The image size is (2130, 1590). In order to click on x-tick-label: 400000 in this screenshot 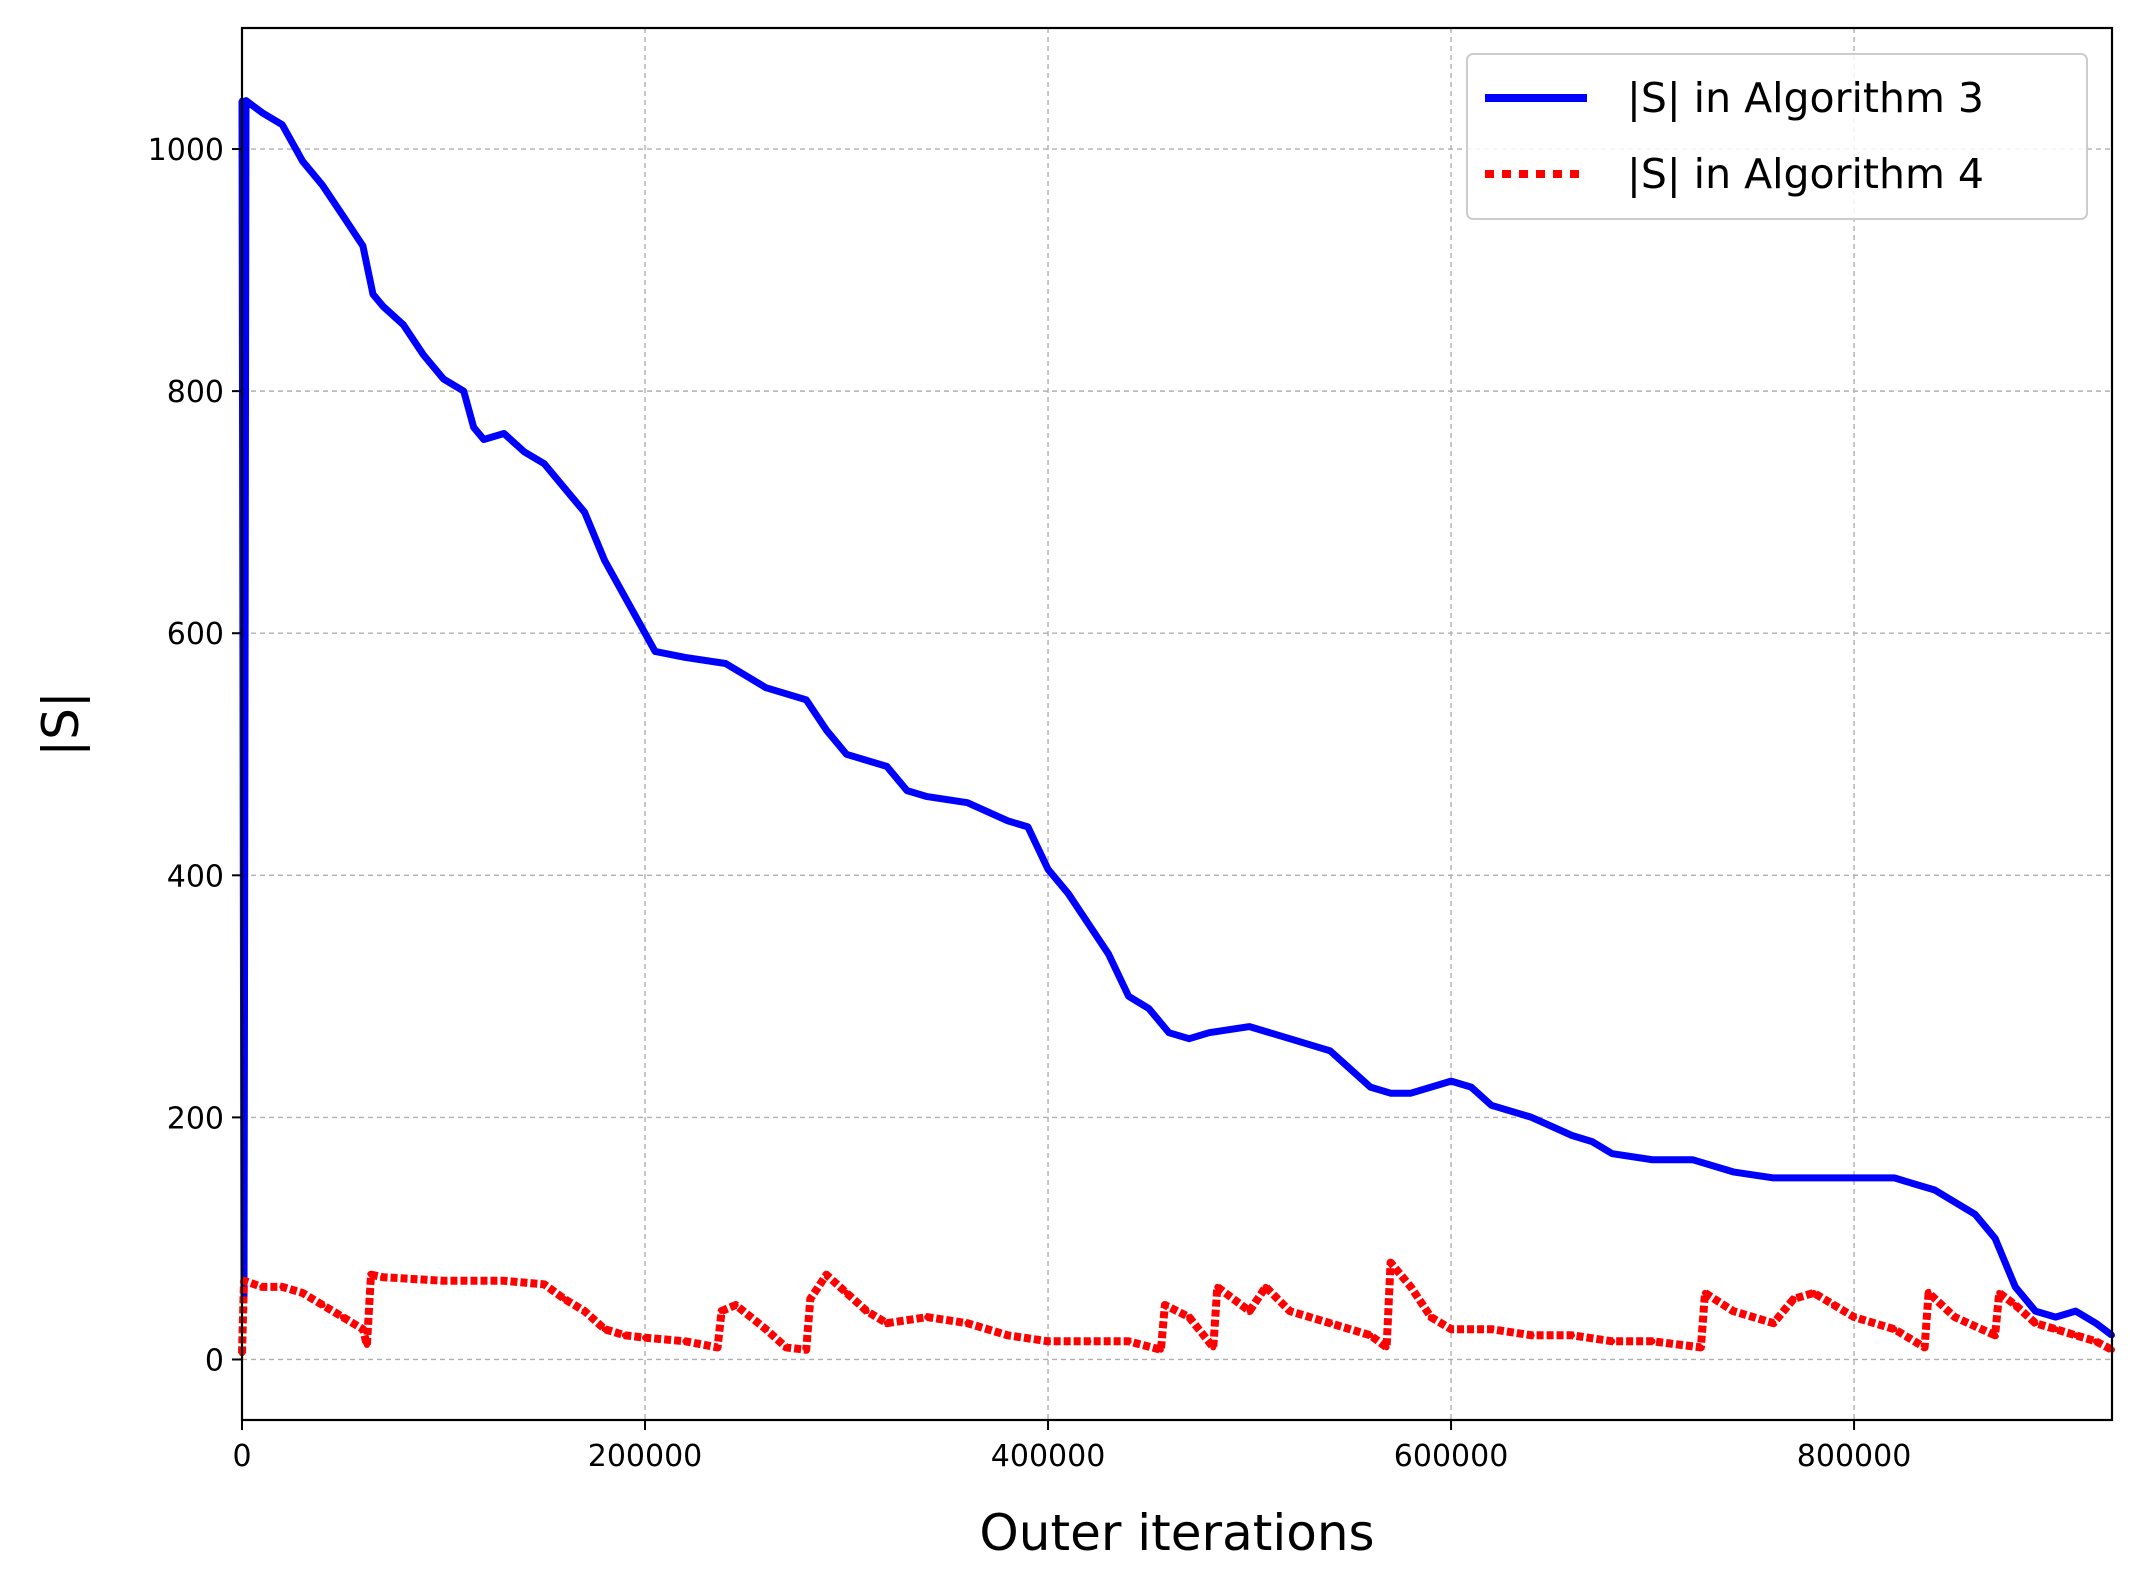, I will do `click(1048, 1456)`.